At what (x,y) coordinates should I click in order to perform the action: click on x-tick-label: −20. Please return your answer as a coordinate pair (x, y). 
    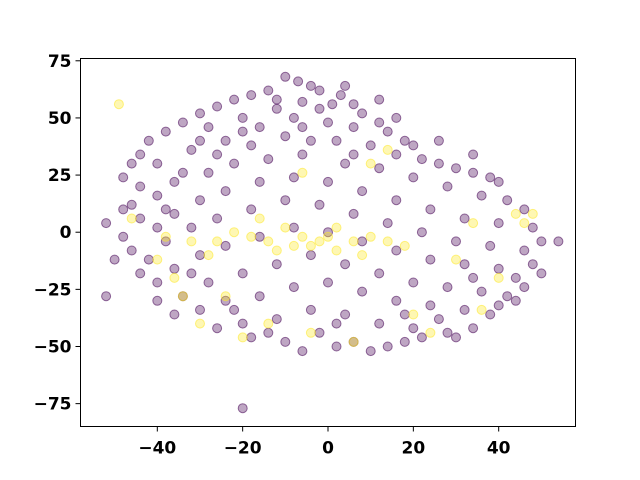
    Looking at the image, I should click on (243, 449).